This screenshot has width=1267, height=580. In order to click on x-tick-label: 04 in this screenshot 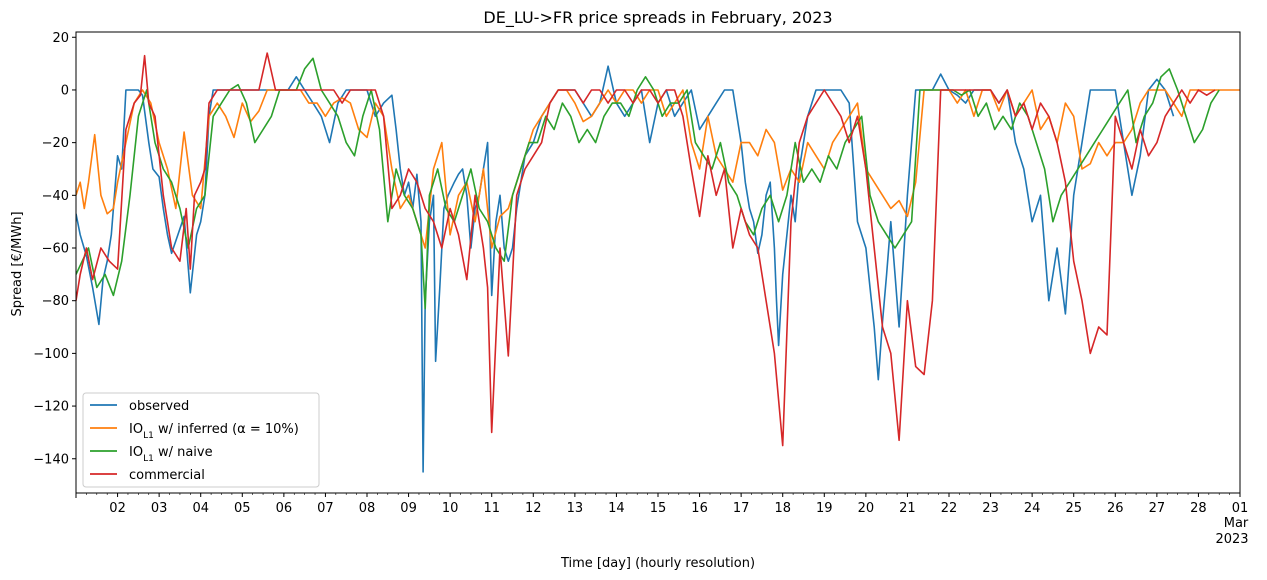, I will do `click(200, 508)`.